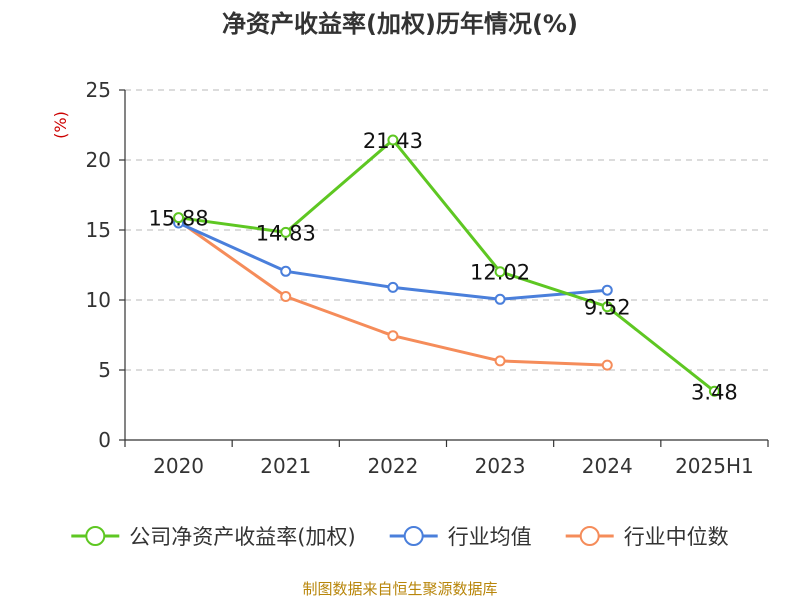 This screenshot has width=800, height=600. What do you see at coordinates (60, 125) in the screenshot?
I see `y-axis-unit-label: (%)` at bounding box center [60, 125].